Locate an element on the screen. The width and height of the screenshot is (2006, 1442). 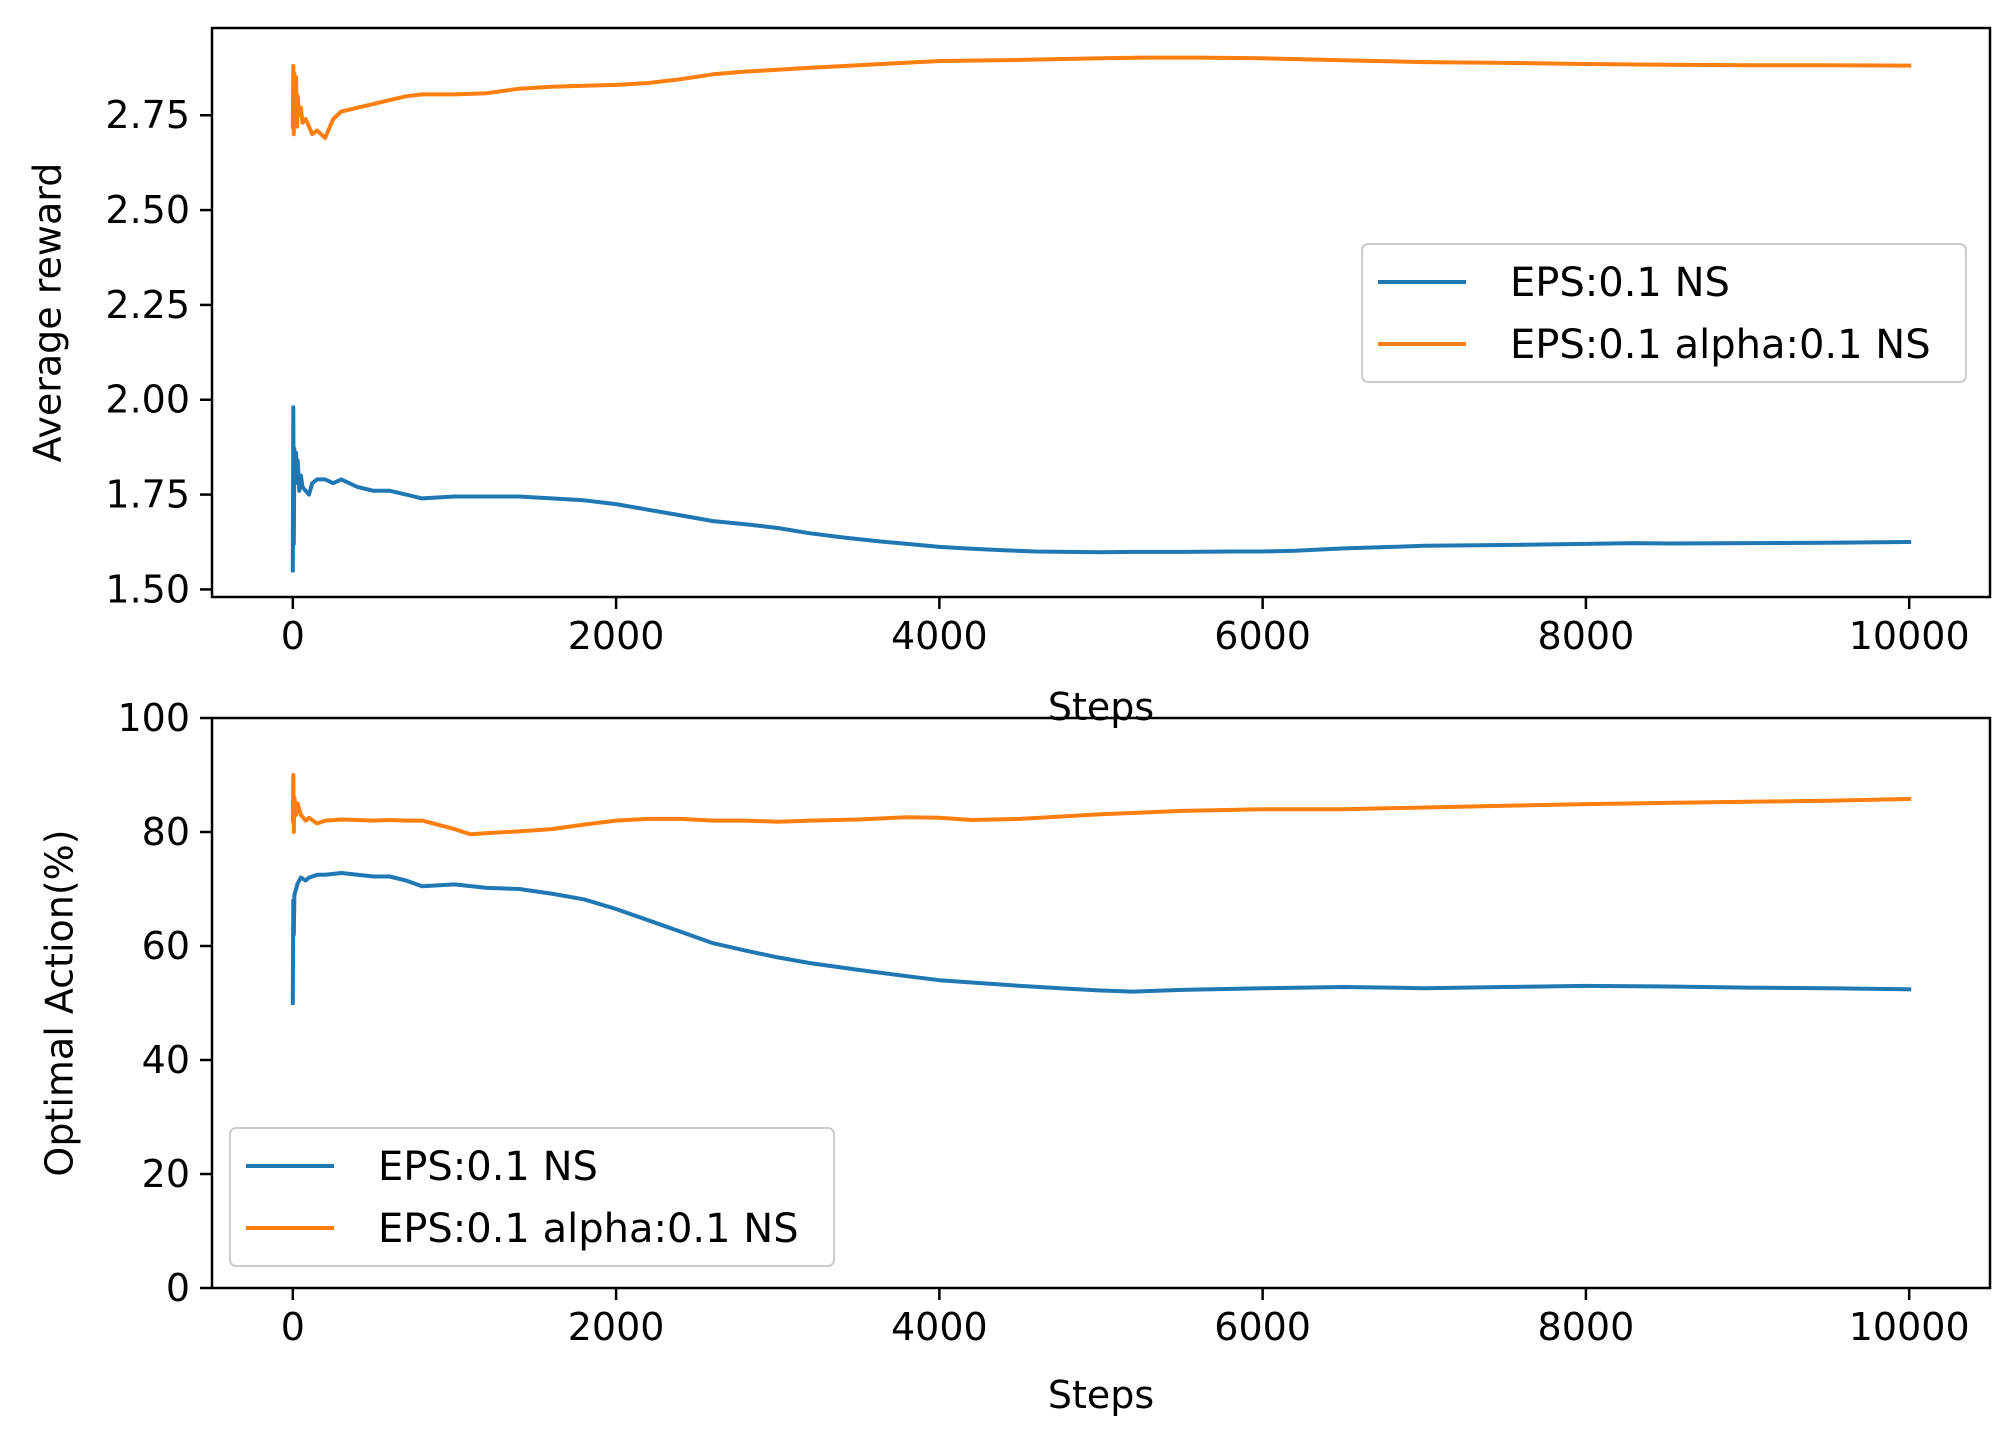
y-tick-label: 100 is located at coordinates (153, 718).